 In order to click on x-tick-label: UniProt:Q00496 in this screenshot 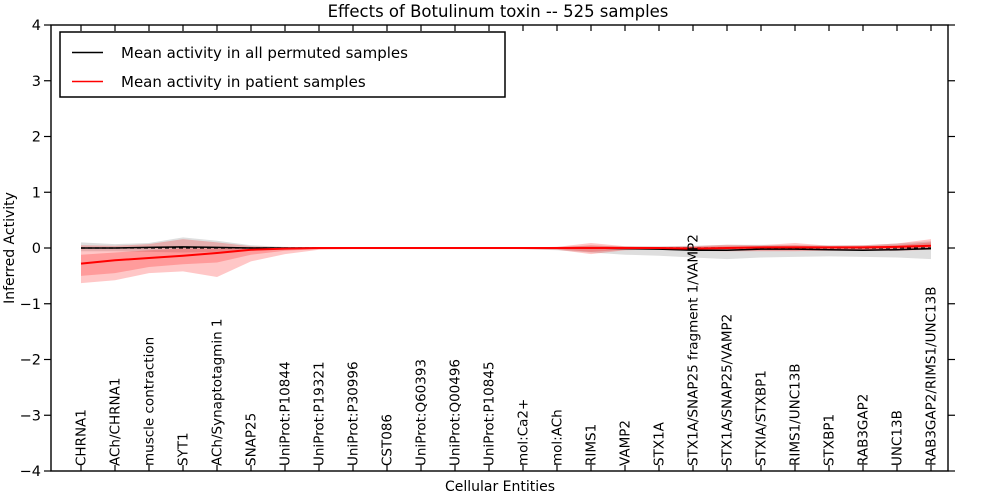, I will do `click(456, 412)`.